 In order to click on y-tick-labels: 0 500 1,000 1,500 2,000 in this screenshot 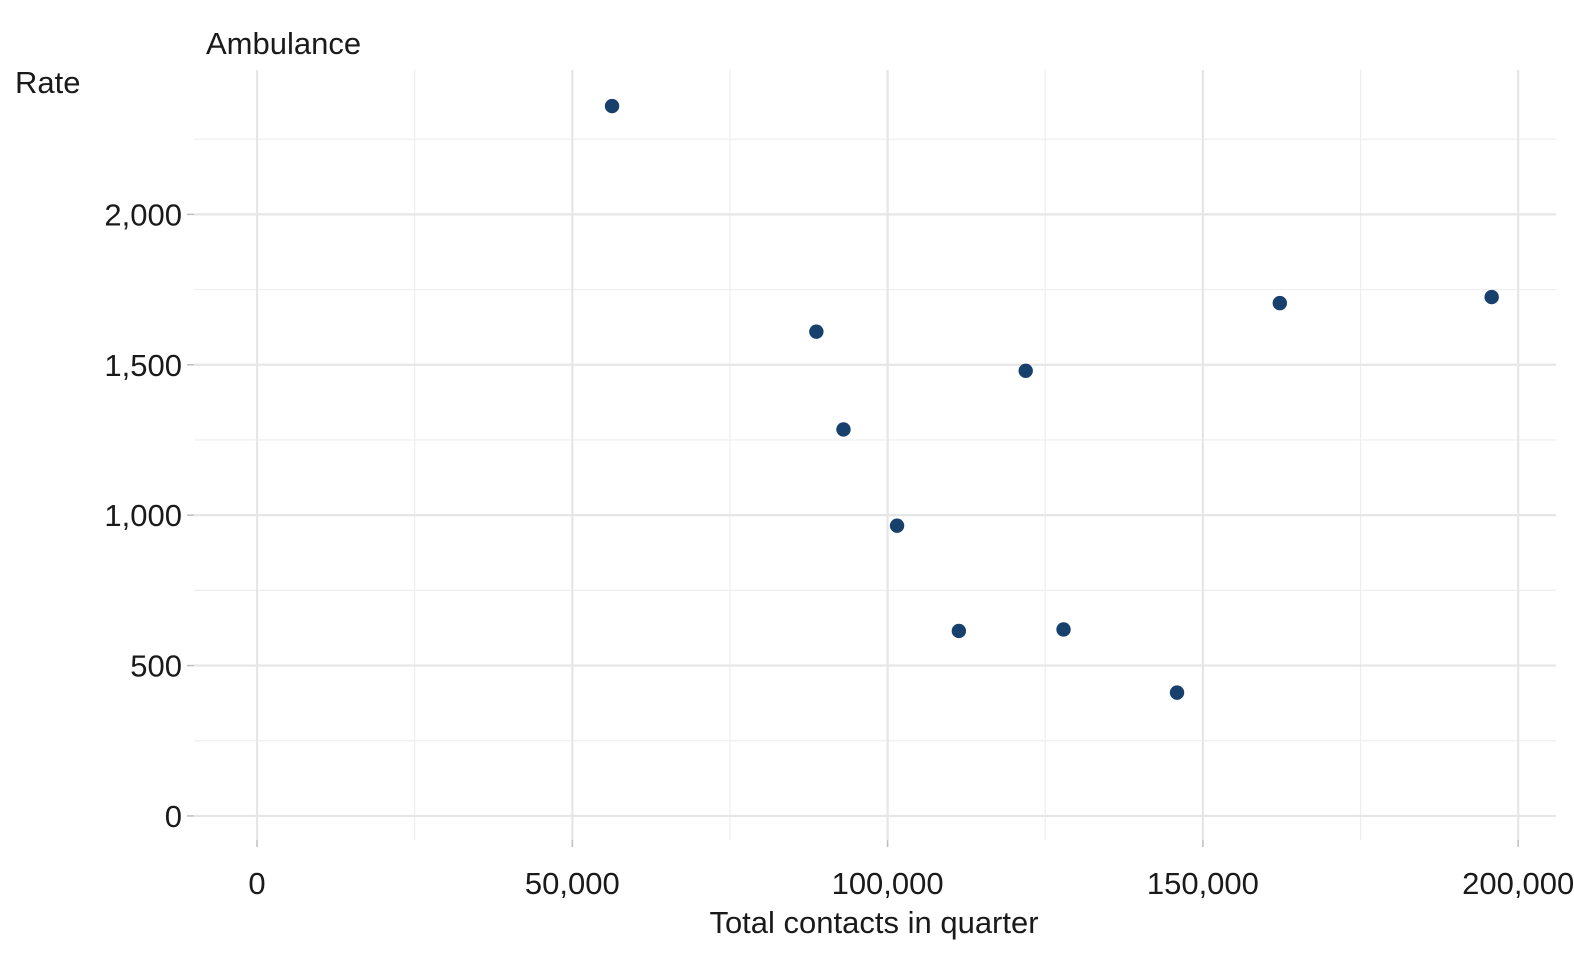, I will do `click(143, 515)`.